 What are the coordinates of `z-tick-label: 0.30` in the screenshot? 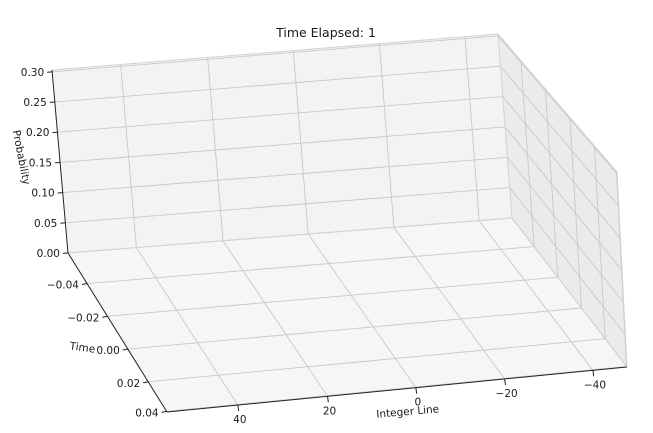 It's located at (32, 73).